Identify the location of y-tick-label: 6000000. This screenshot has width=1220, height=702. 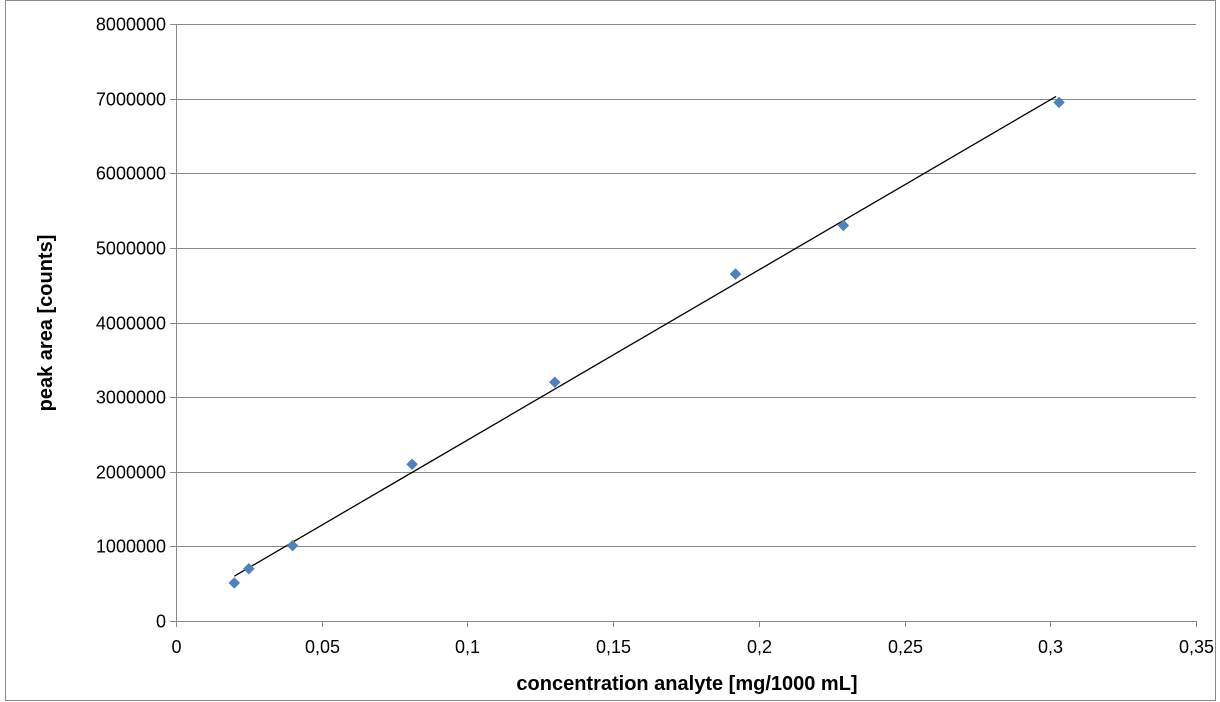
(131, 174).